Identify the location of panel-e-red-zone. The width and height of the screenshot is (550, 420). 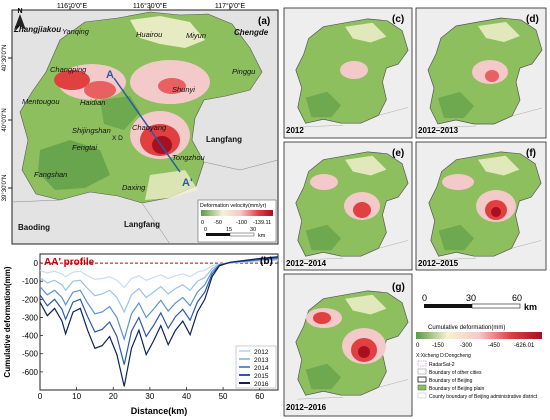
(362, 210).